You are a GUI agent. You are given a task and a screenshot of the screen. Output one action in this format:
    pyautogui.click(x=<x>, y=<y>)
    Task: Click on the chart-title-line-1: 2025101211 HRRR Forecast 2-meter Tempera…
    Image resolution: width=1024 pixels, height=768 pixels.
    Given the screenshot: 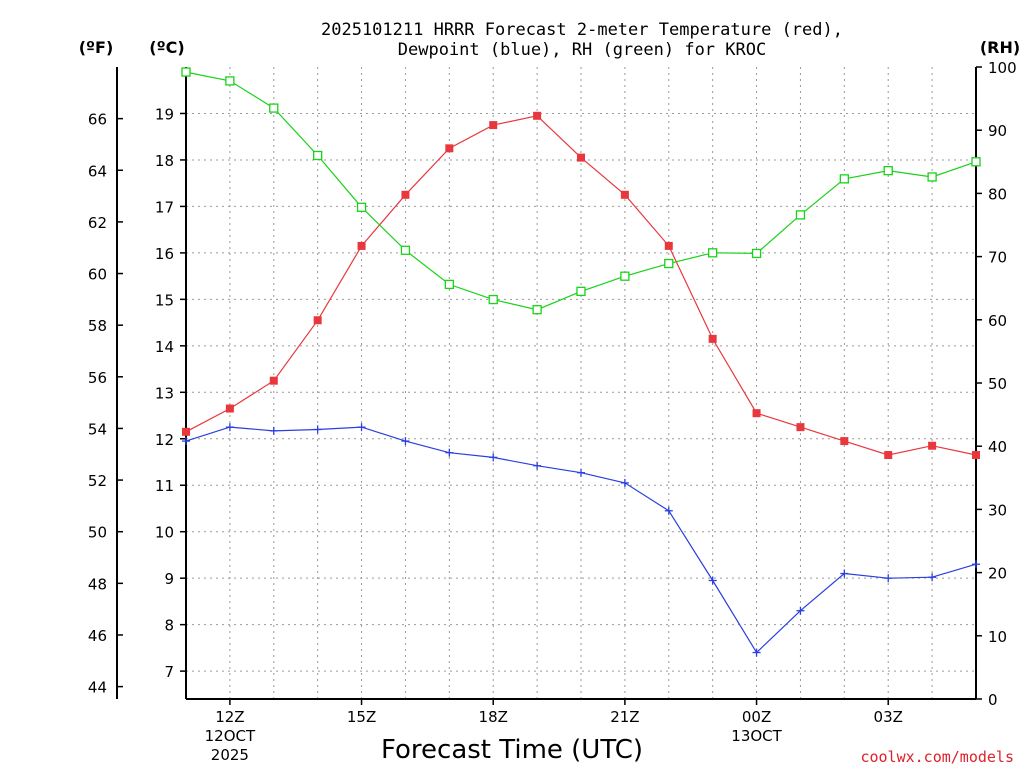 What is the action you would take?
    pyautogui.click(x=582, y=30)
    